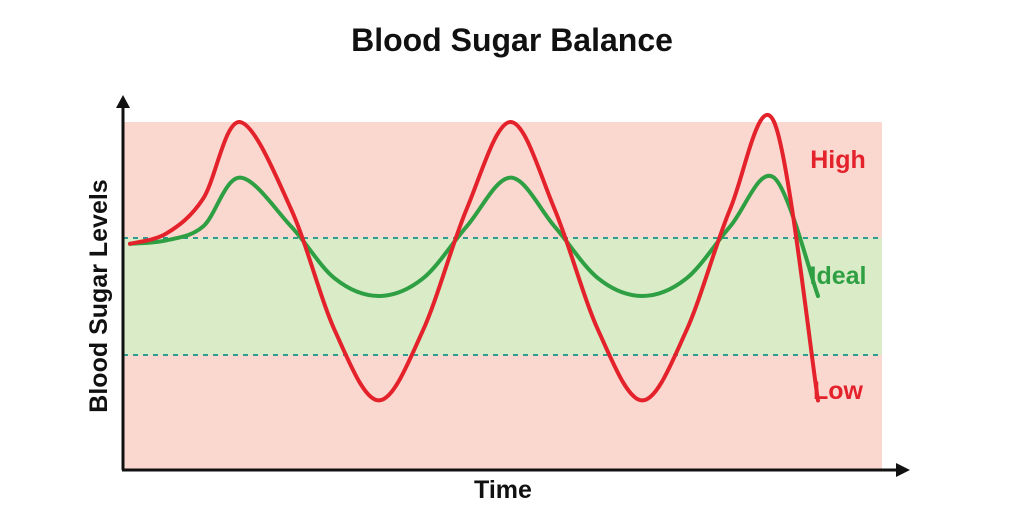 This screenshot has width=1024, height=521. What do you see at coordinates (903, 470) in the screenshot?
I see `x-axis-arrow` at bounding box center [903, 470].